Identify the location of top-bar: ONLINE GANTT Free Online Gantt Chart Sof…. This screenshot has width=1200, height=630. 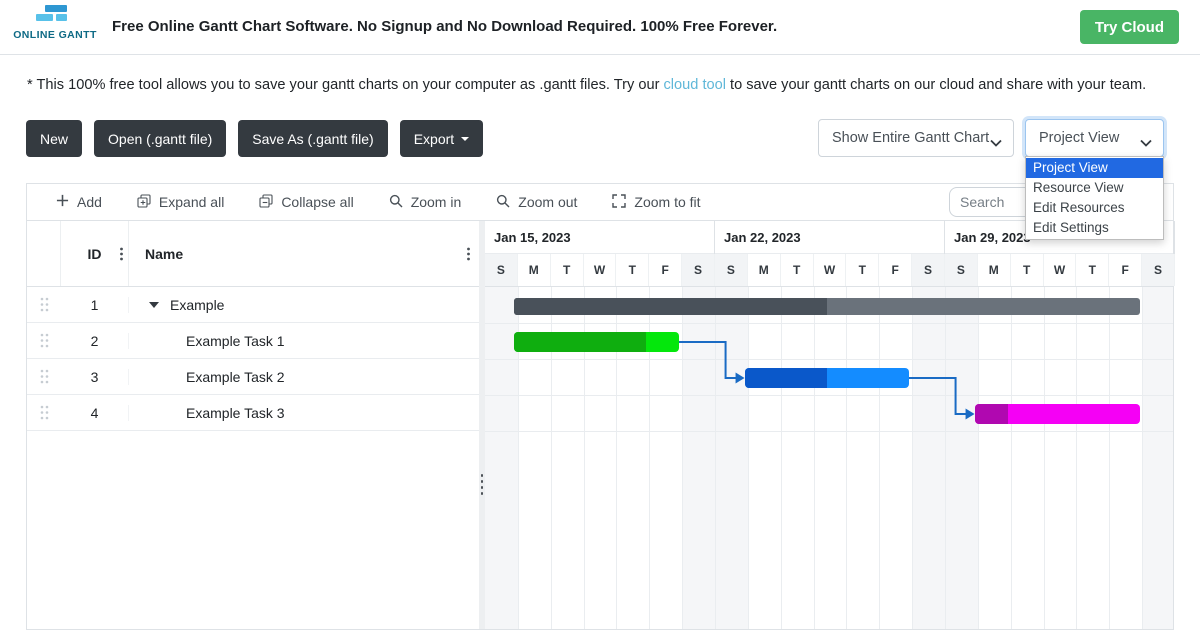
(600, 27).